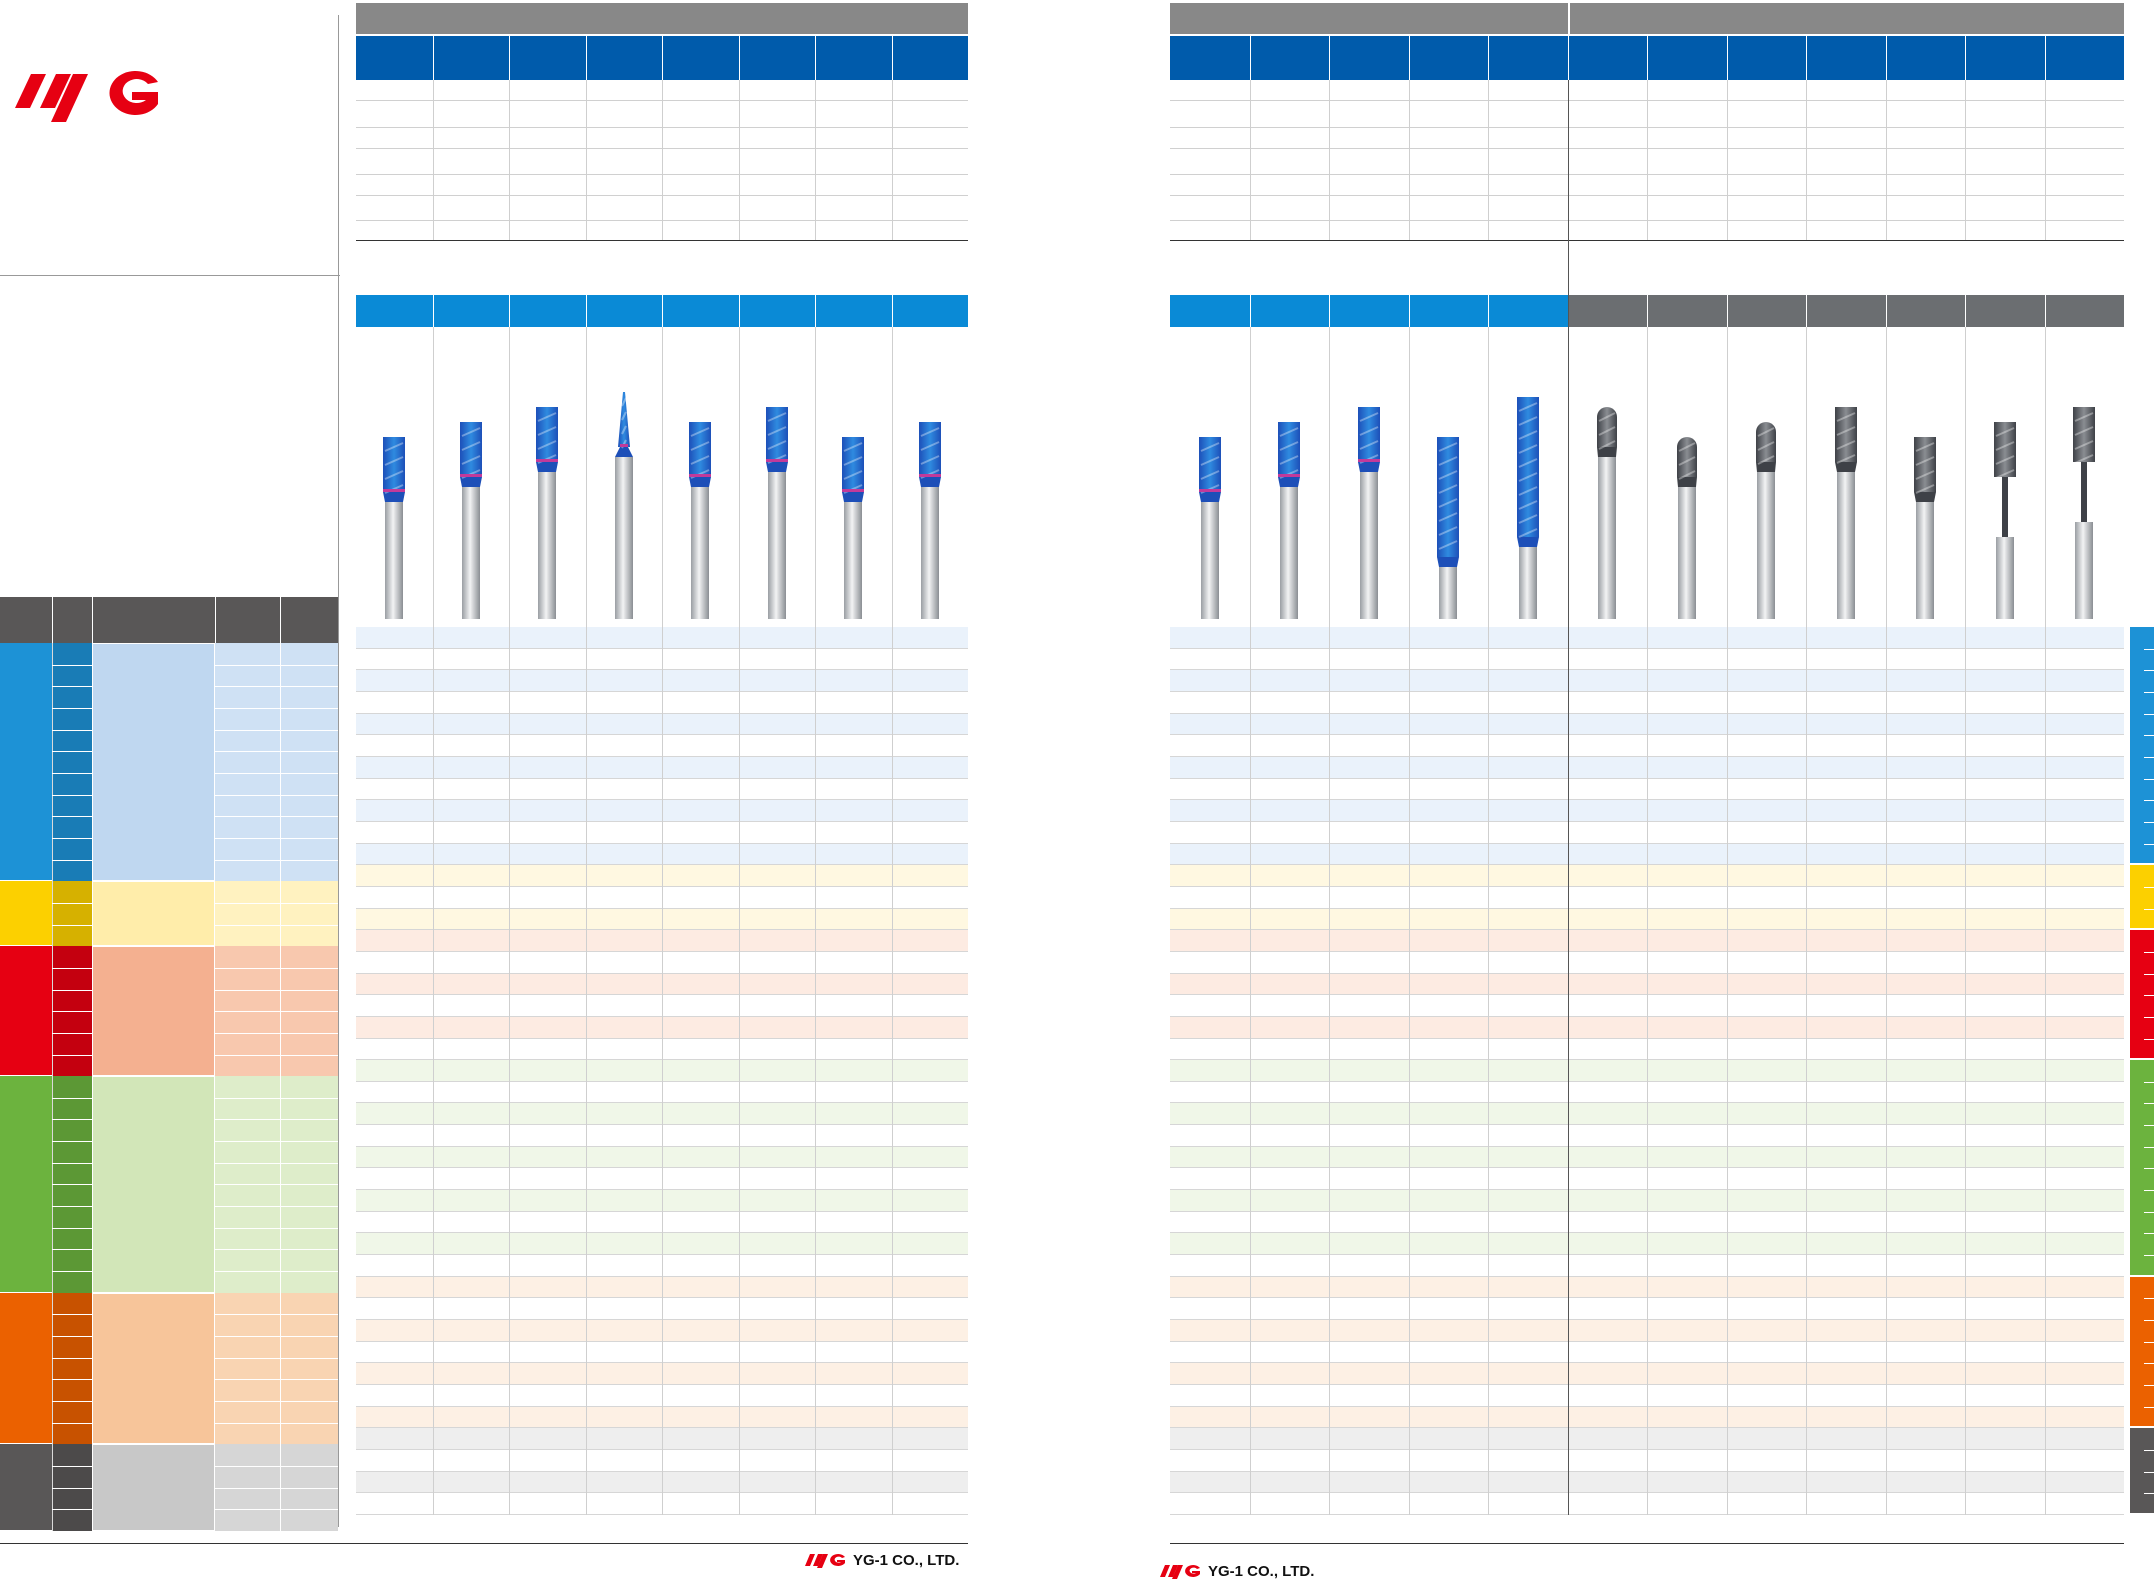 This screenshot has width=2154, height=1582. What do you see at coordinates (1847, 18) in the screenshot?
I see `header-band-gray-right-b` at bounding box center [1847, 18].